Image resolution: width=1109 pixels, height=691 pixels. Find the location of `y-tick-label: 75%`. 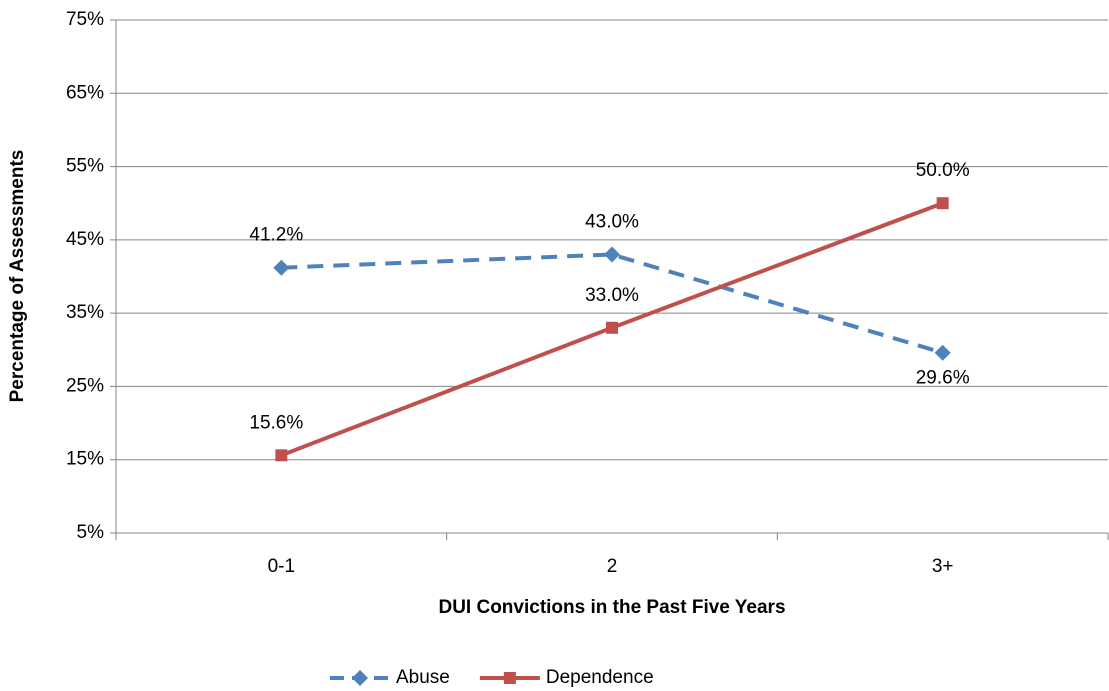

y-tick-label: 75% is located at coordinates (85, 19).